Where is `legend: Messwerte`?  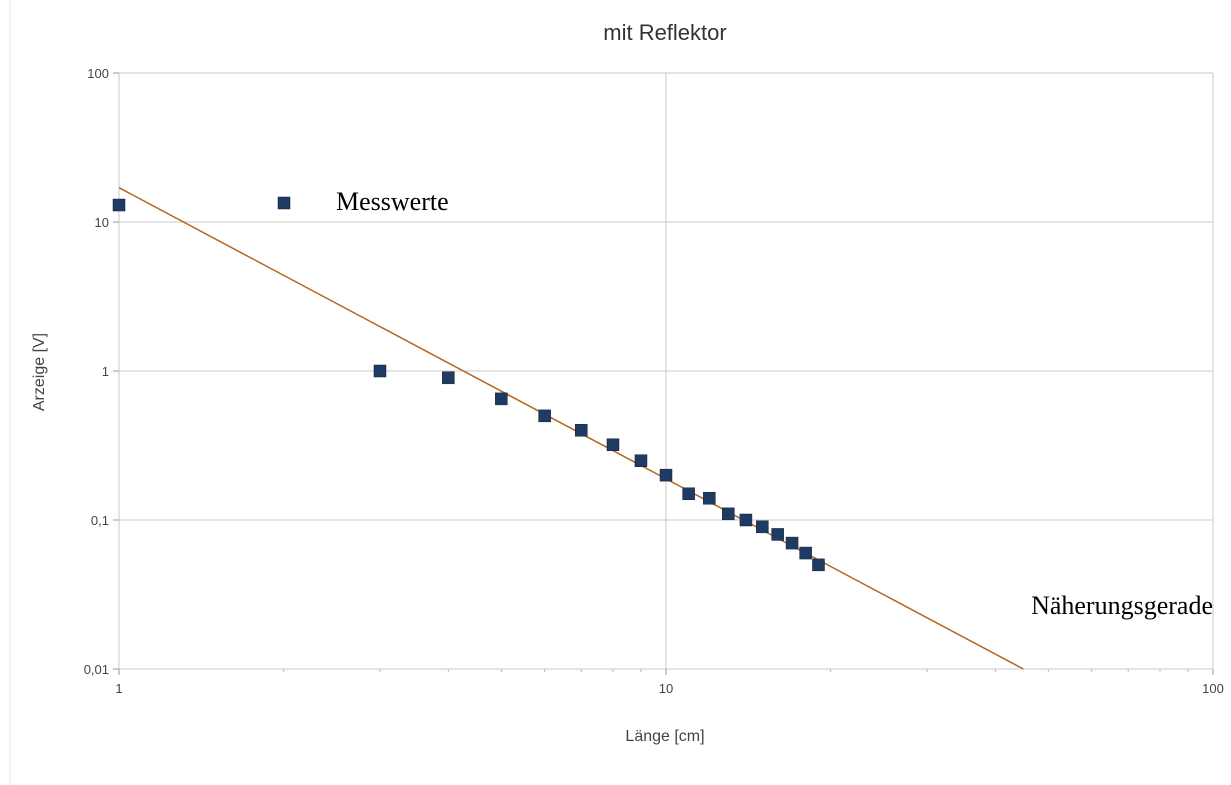 legend: Messwerte is located at coordinates (363, 201).